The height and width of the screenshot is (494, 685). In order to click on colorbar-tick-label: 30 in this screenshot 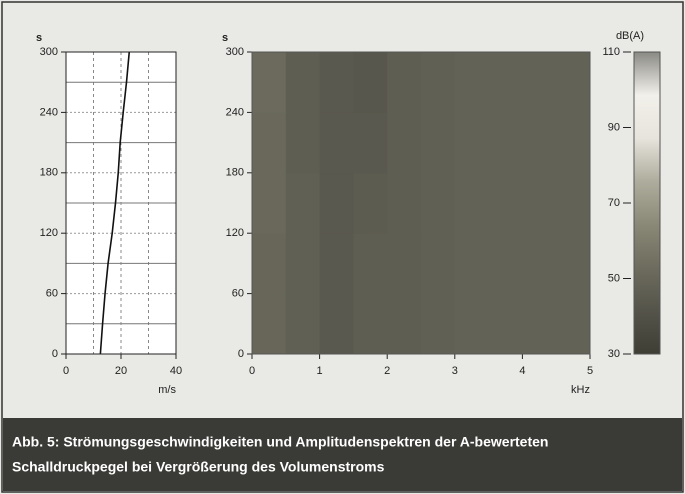, I will do `click(614, 354)`.